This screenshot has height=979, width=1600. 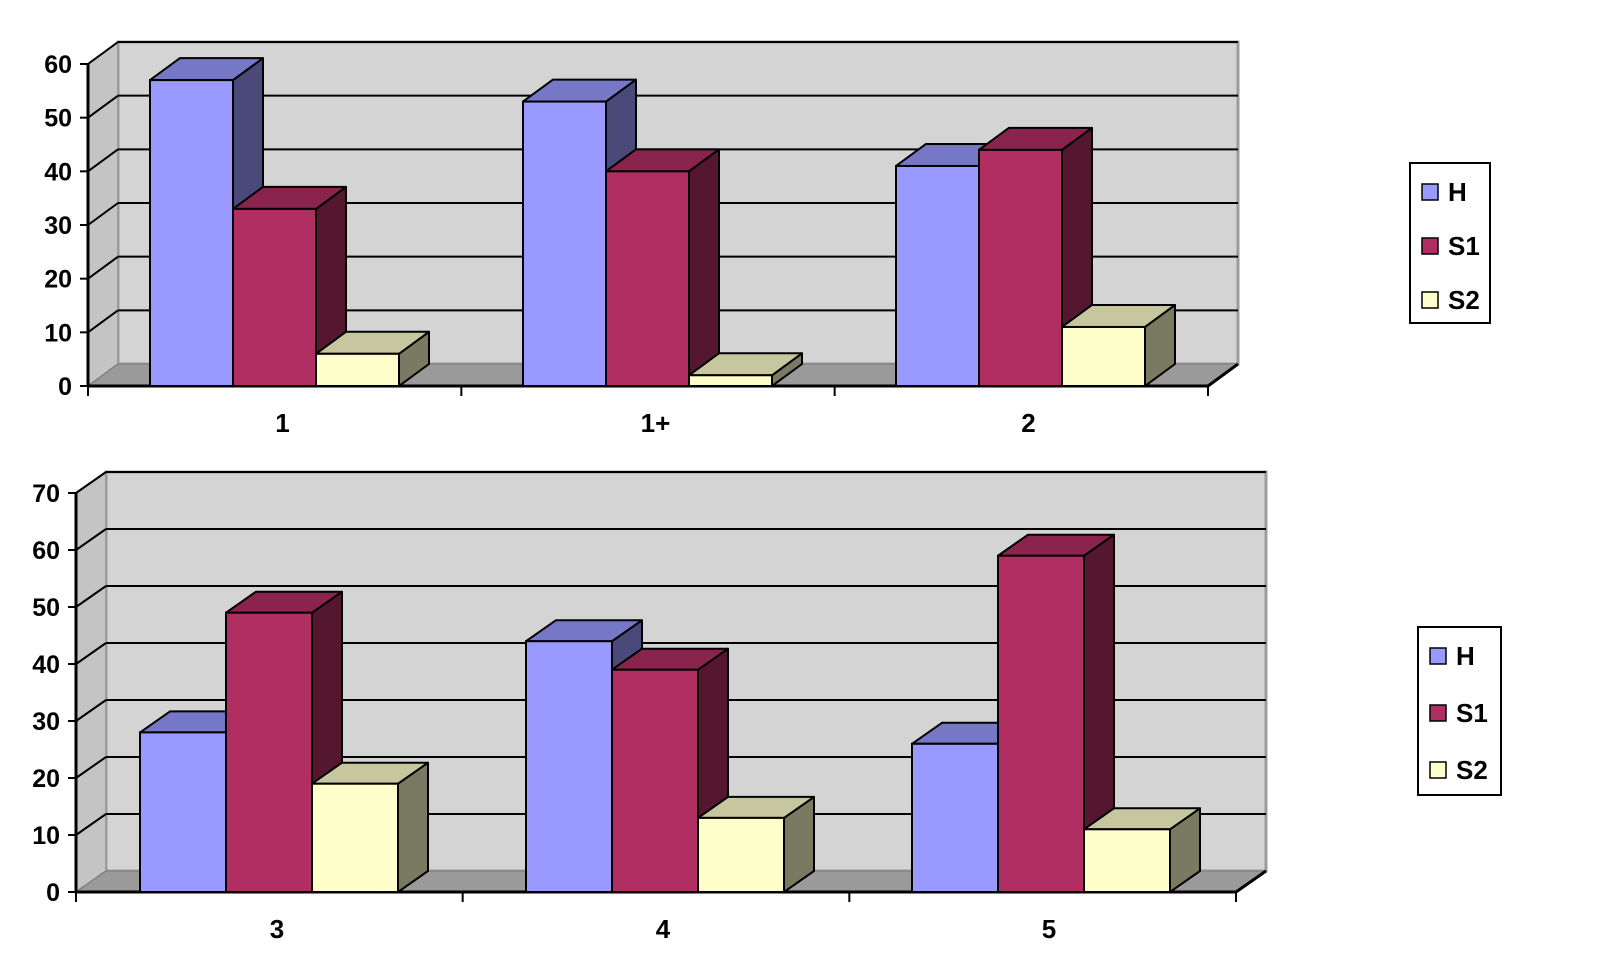 I want to click on x-tick-label: 1, so click(x=282, y=423).